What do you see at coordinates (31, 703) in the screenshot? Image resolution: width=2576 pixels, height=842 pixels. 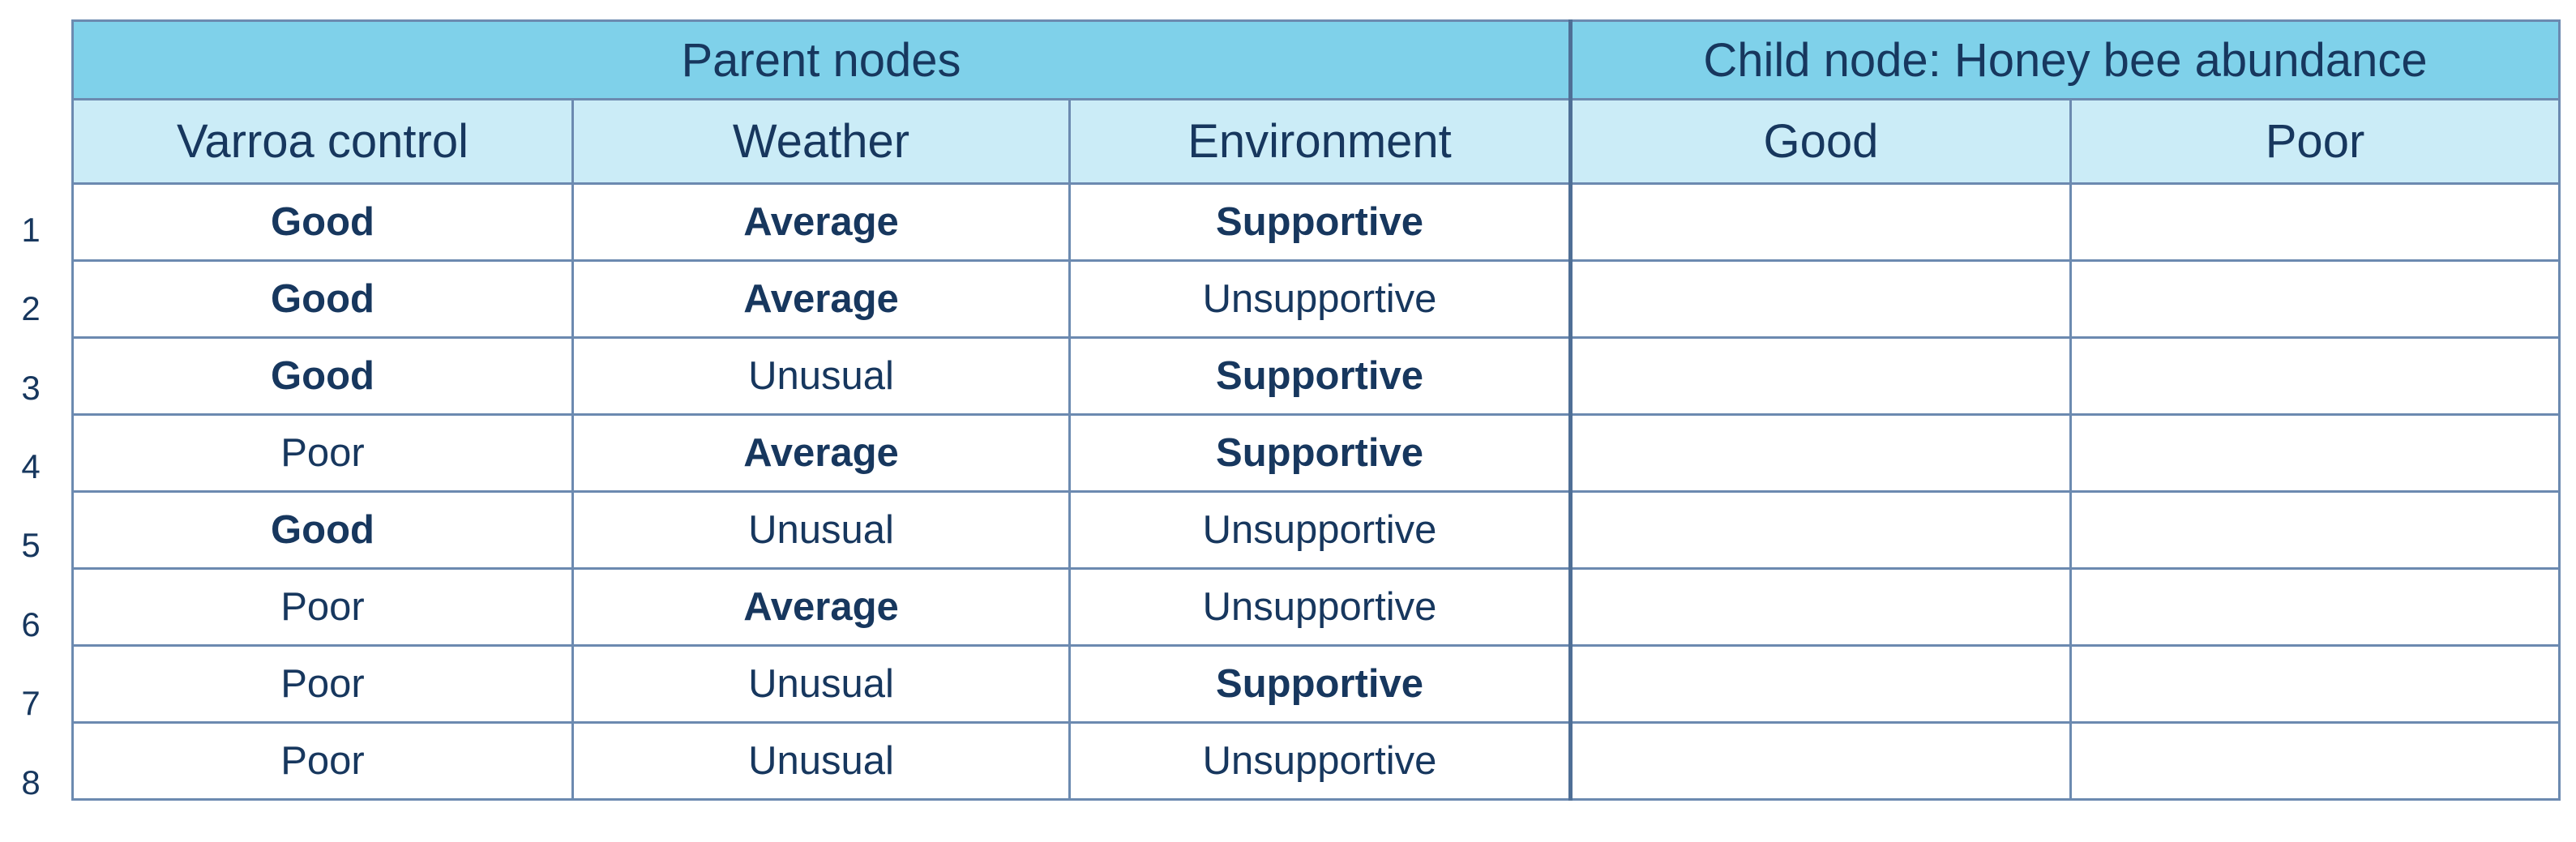 I see `row-number: 7` at bounding box center [31, 703].